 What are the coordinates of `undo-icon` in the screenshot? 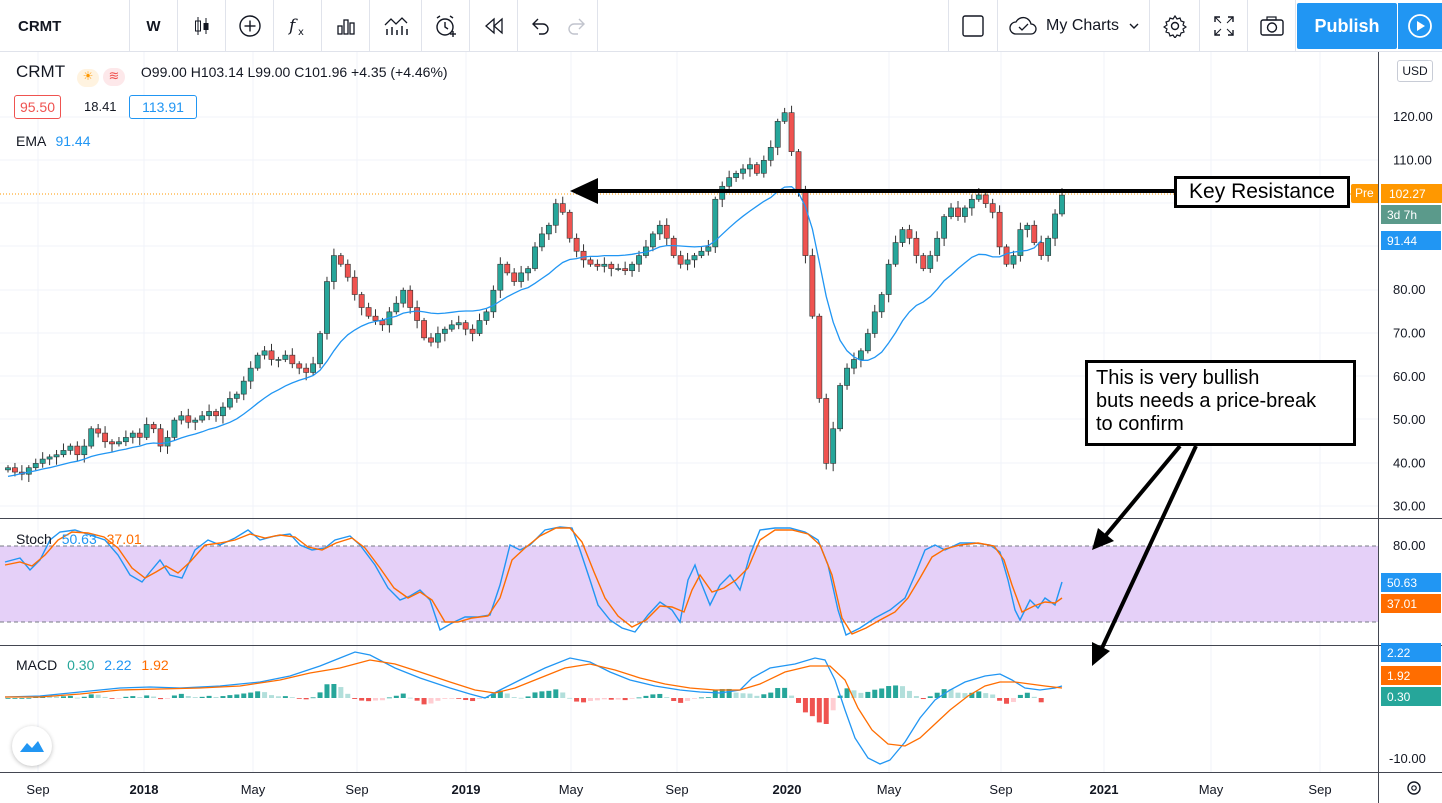 It's located at (540, 26).